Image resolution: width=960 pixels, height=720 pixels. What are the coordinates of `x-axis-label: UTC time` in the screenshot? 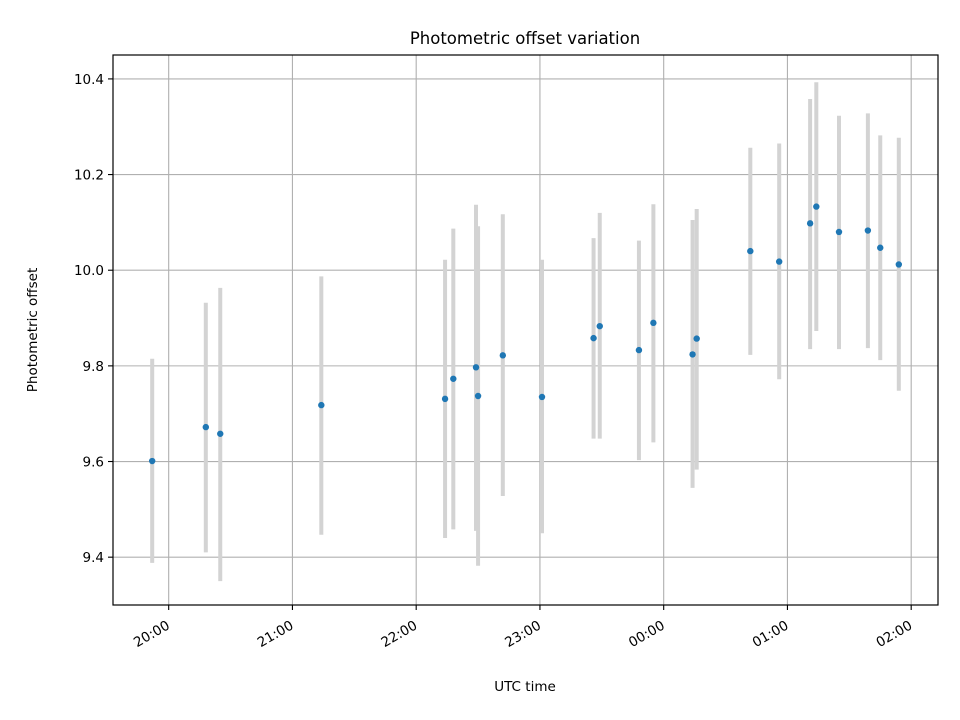 It's located at (525, 687).